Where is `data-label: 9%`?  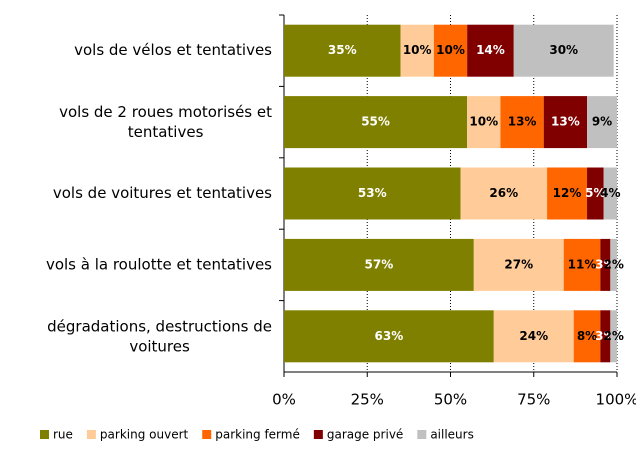
data-label: 9% is located at coordinates (602, 122).